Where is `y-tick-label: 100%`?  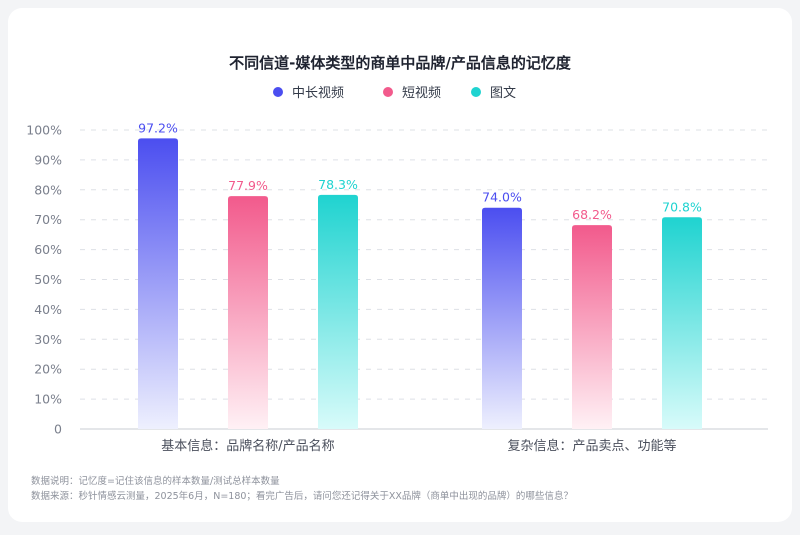
y-tick-label: 100% is located at coordinates (44, 130).